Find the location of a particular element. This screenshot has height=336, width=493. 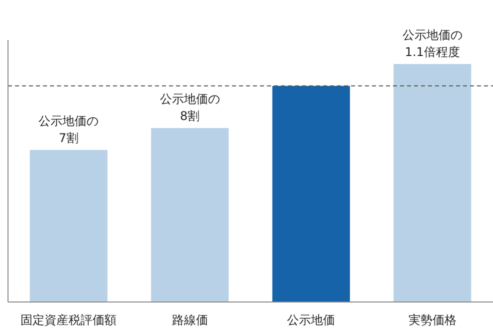

x-tick-label: 路線価 is located at coordinates (190, 320).